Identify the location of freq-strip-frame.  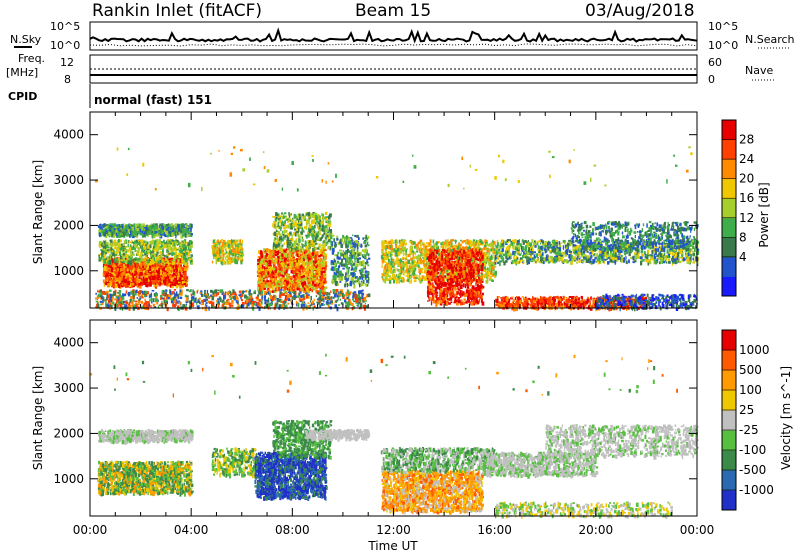
(393, 69).